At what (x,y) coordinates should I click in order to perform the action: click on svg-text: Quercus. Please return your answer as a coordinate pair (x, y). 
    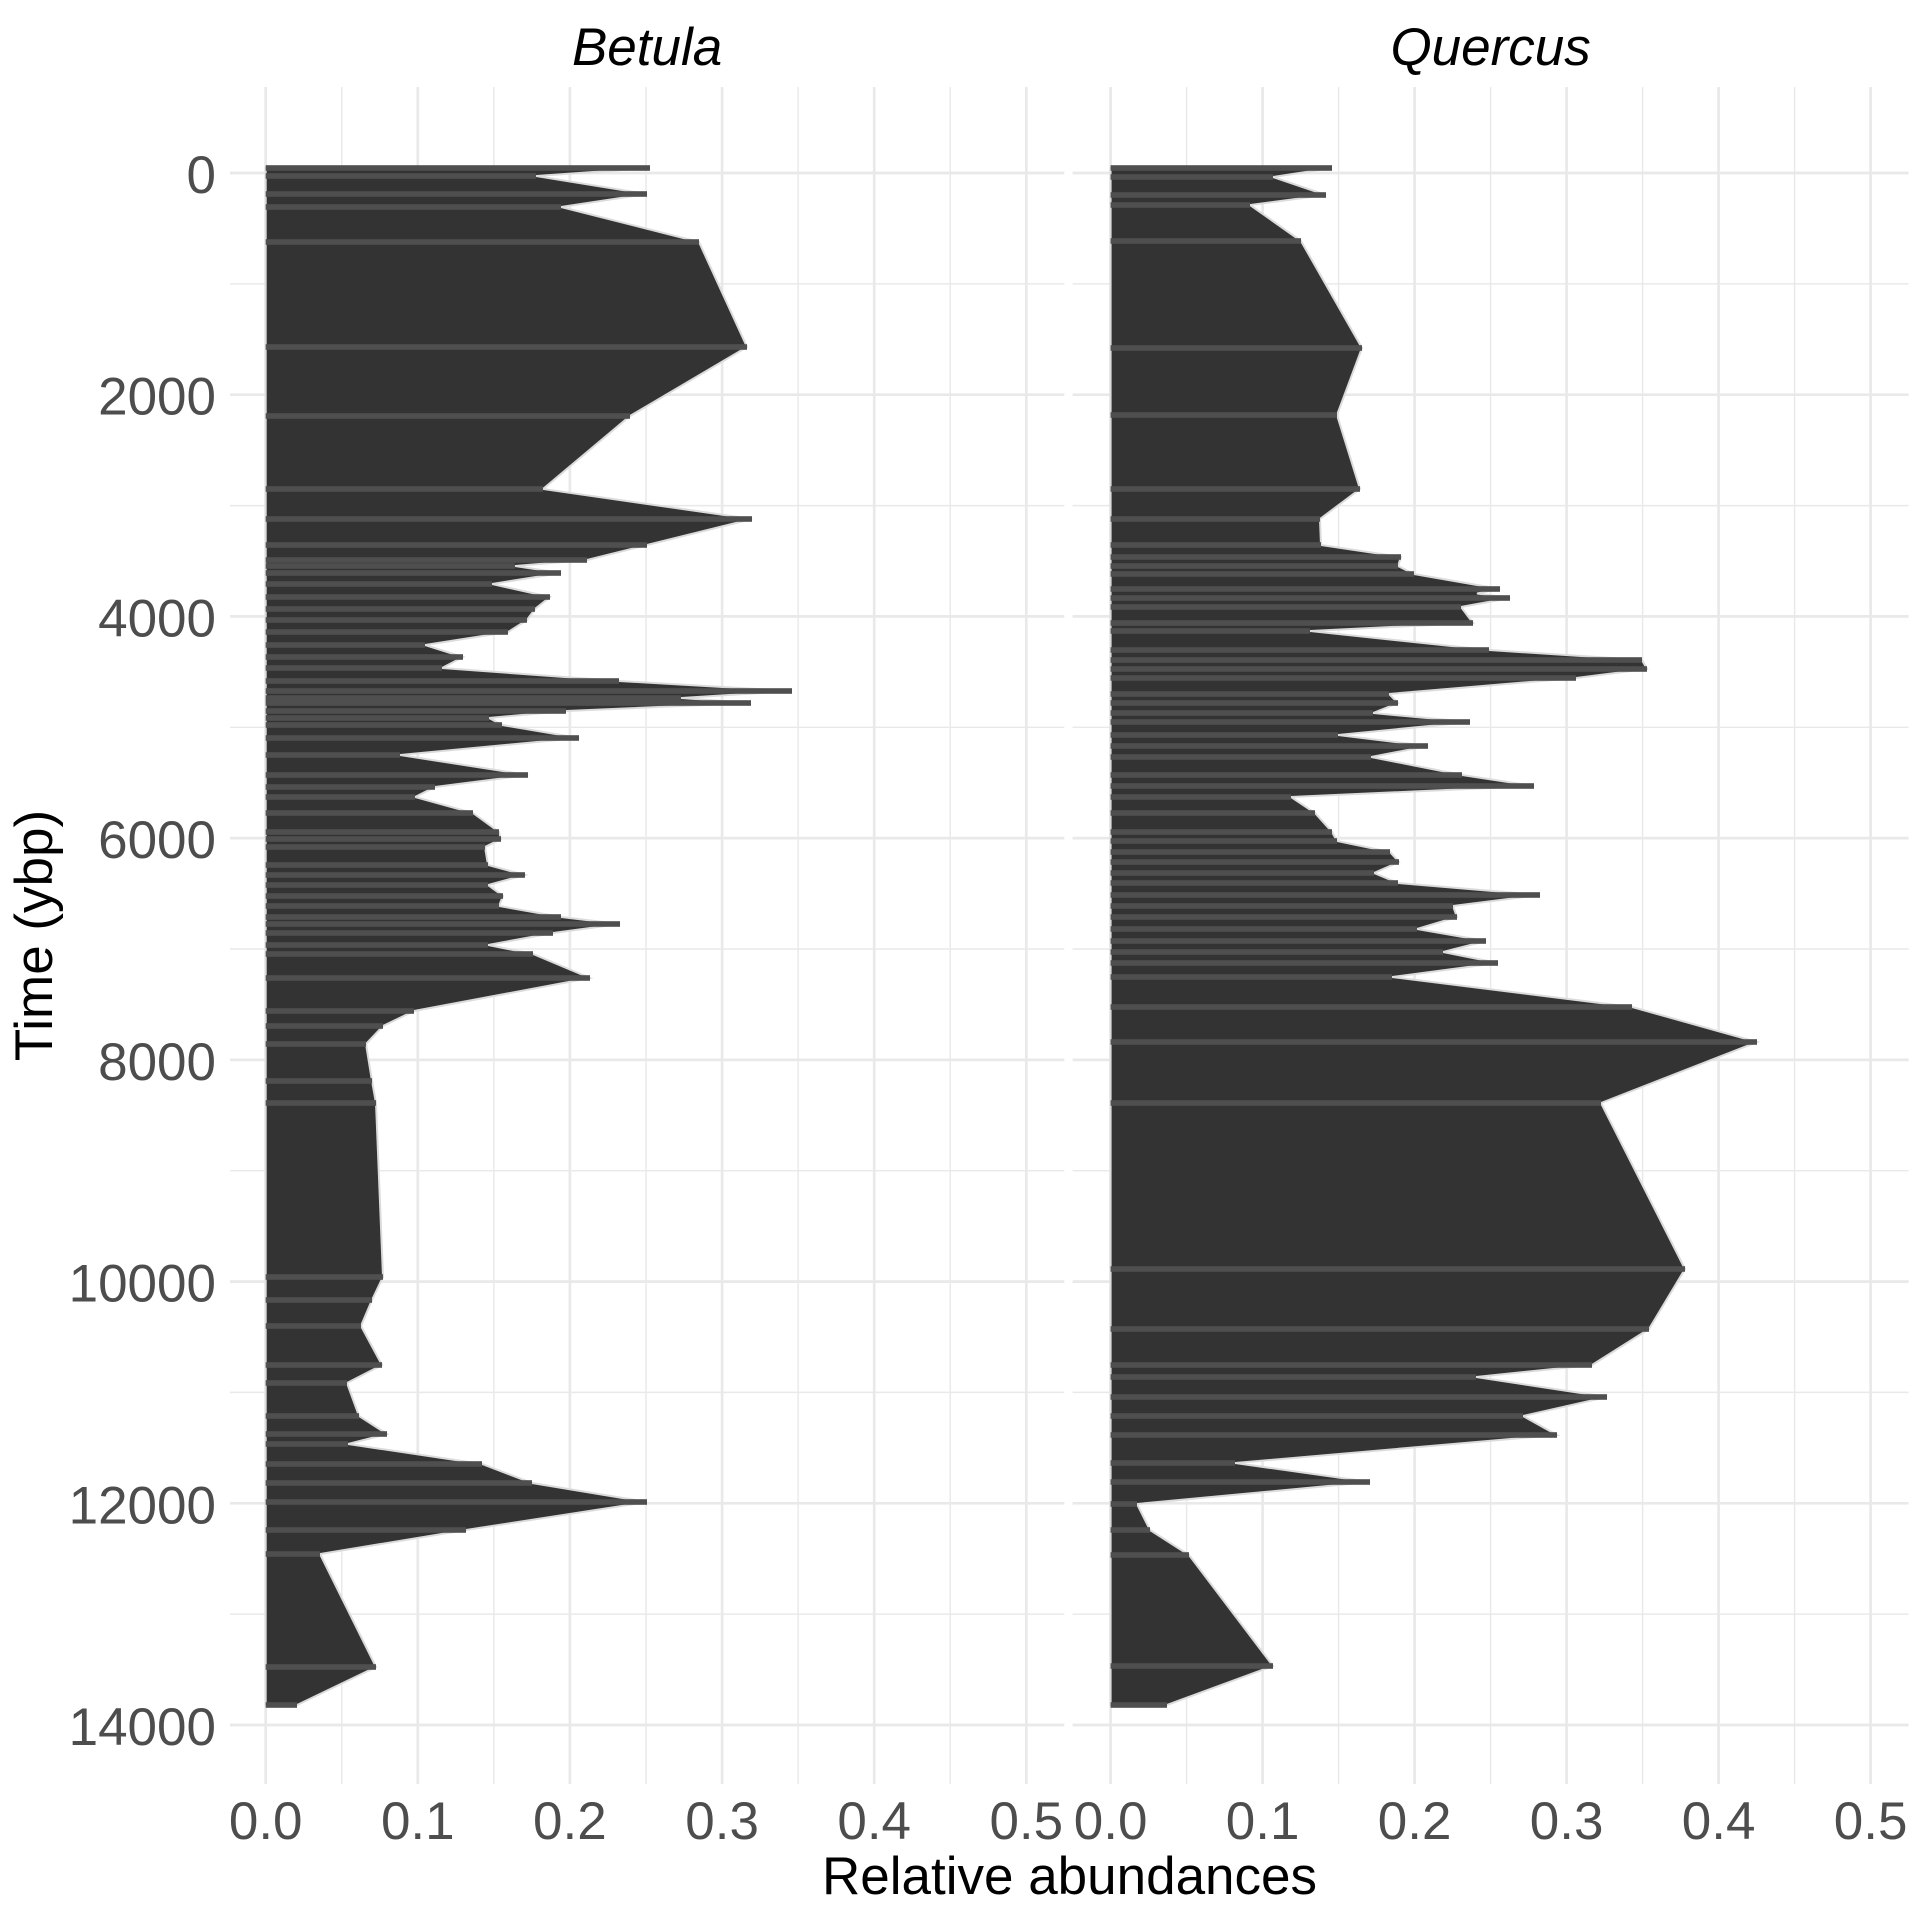
    Looking at the image, I should click on (1490, 47).